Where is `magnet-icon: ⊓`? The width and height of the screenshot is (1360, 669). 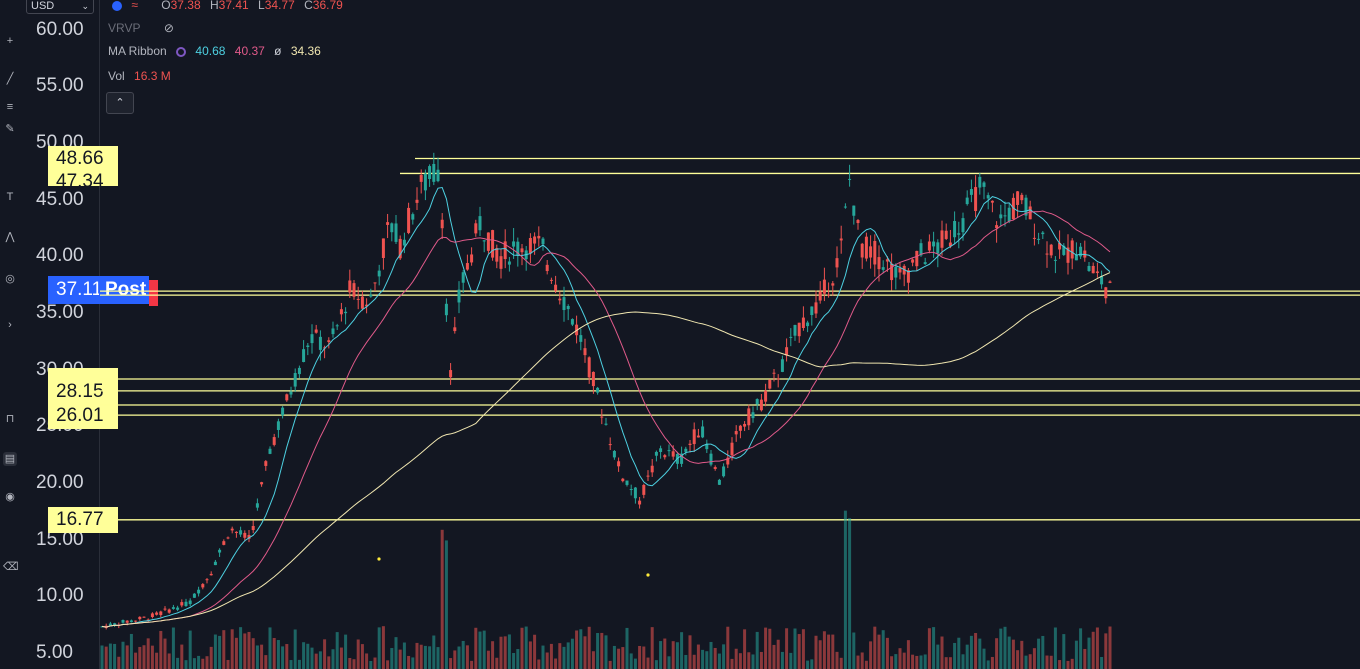
magnet-icon: ⊓ is located at coordinates (10, 419).